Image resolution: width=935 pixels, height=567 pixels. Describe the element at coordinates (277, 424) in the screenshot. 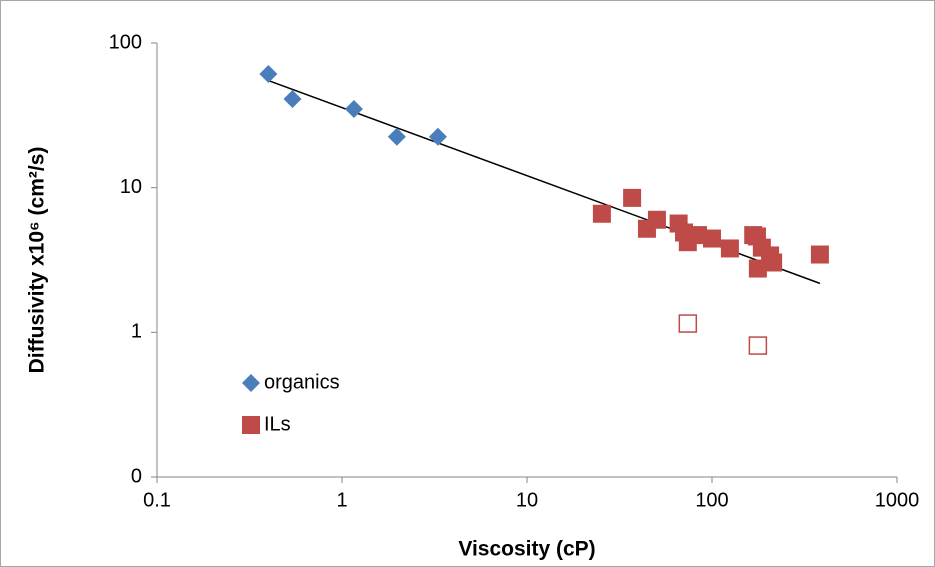

I see `legend-label: ILs` at that location.